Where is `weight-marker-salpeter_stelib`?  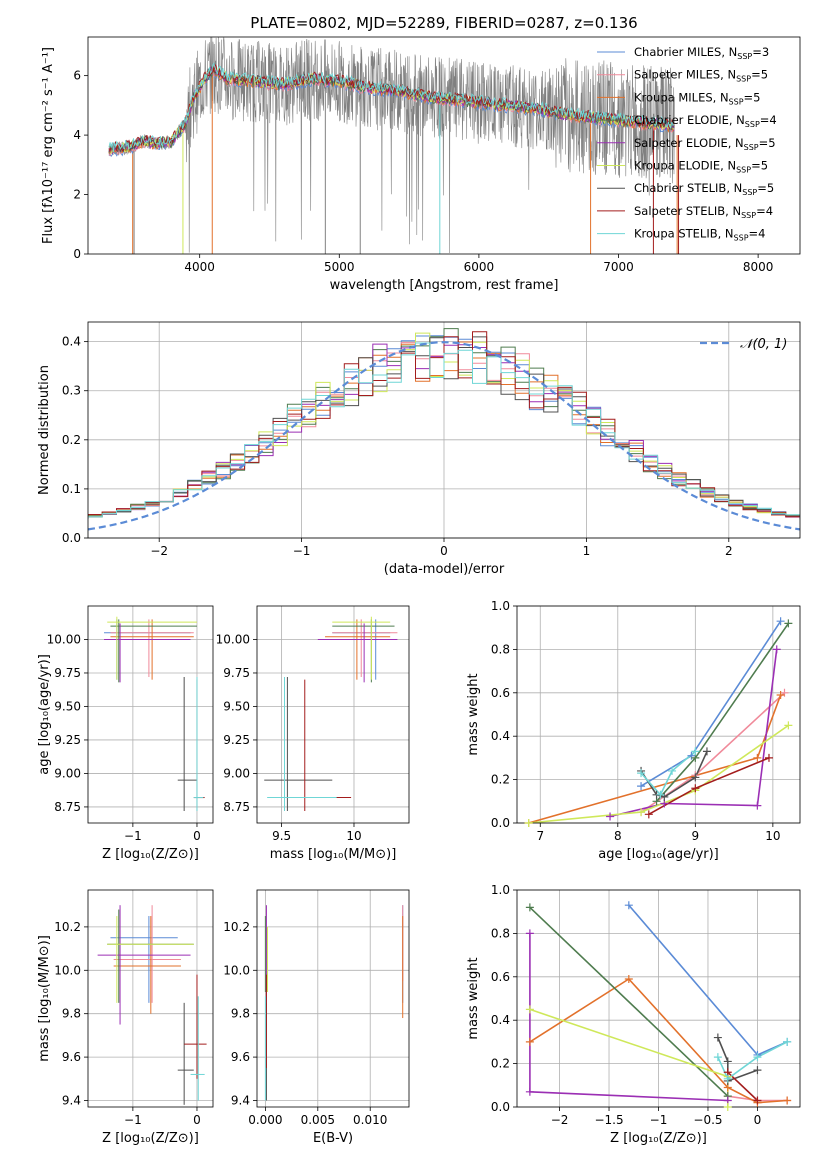
weight-marker-salpeter_stelib is located at coordinates (695, 788).